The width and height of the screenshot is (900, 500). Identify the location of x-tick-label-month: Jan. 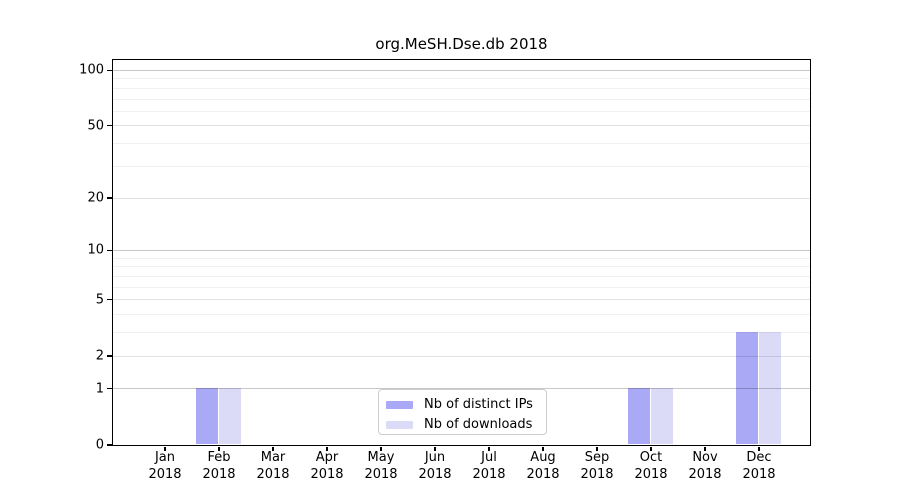
(165, 457).